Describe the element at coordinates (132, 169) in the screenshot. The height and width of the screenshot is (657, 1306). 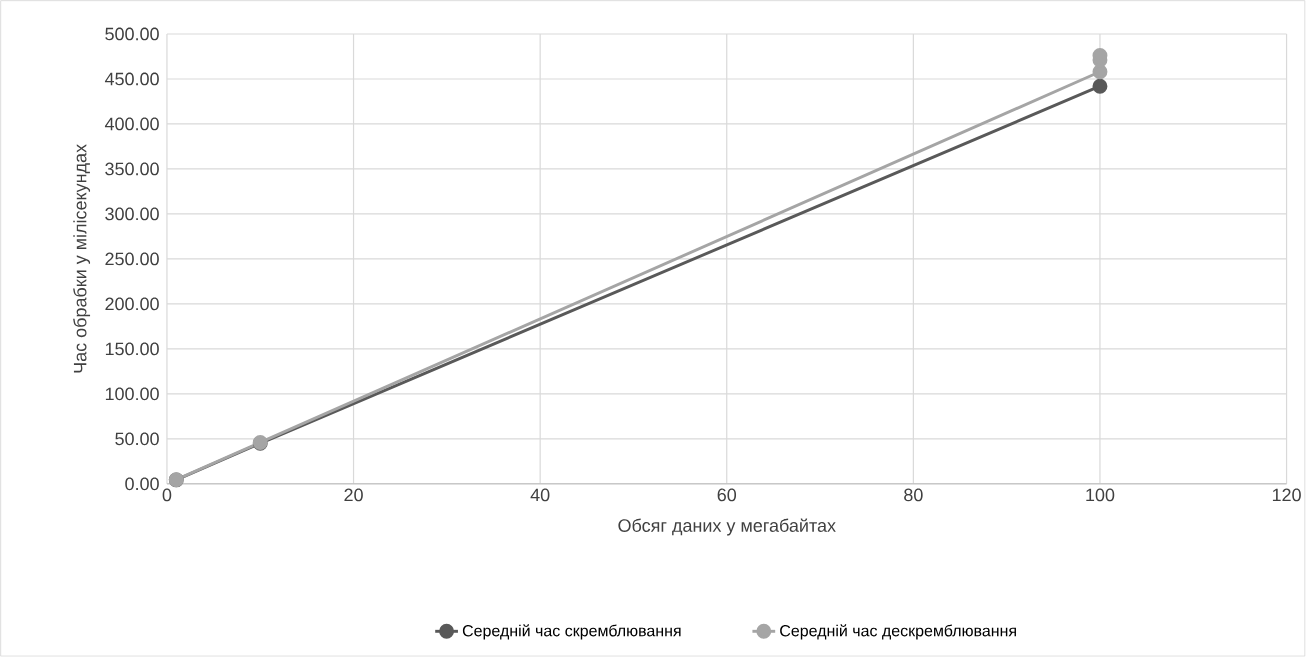
I see `y-tick-label: 350.00` at that location.